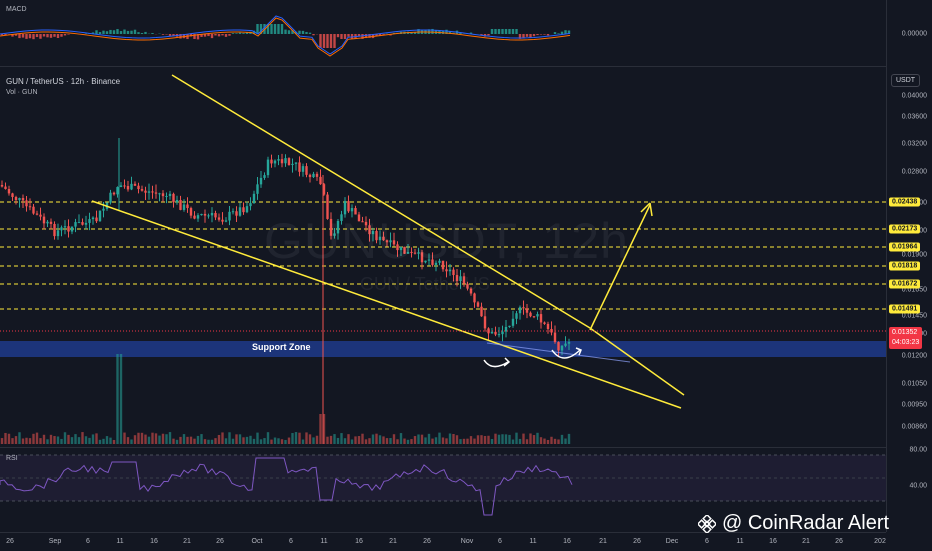 The height and width of the screenshot is (551, 932). What do you see at coordinates (187, 541) in the screenshot?
I see `time-axis-label: 21` at bounding box center [187, 541].